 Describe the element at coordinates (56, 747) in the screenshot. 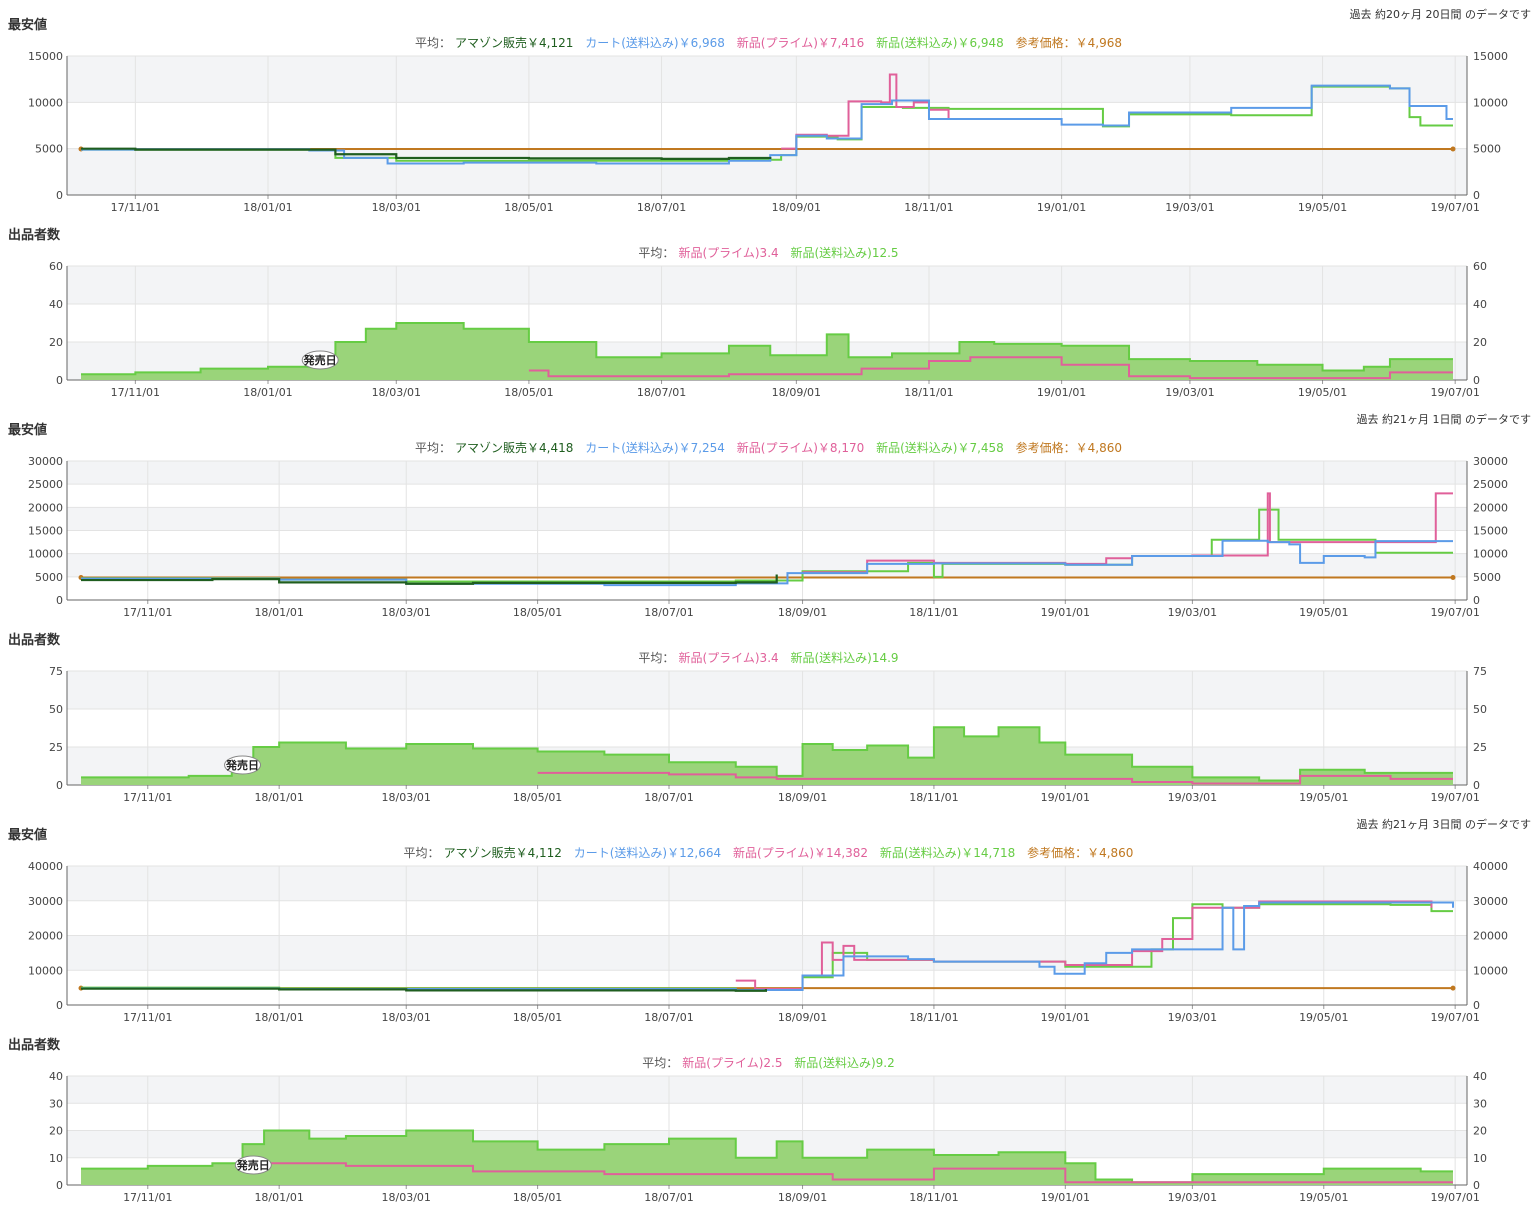

I see `y-tick-label-left: 25` at that location.